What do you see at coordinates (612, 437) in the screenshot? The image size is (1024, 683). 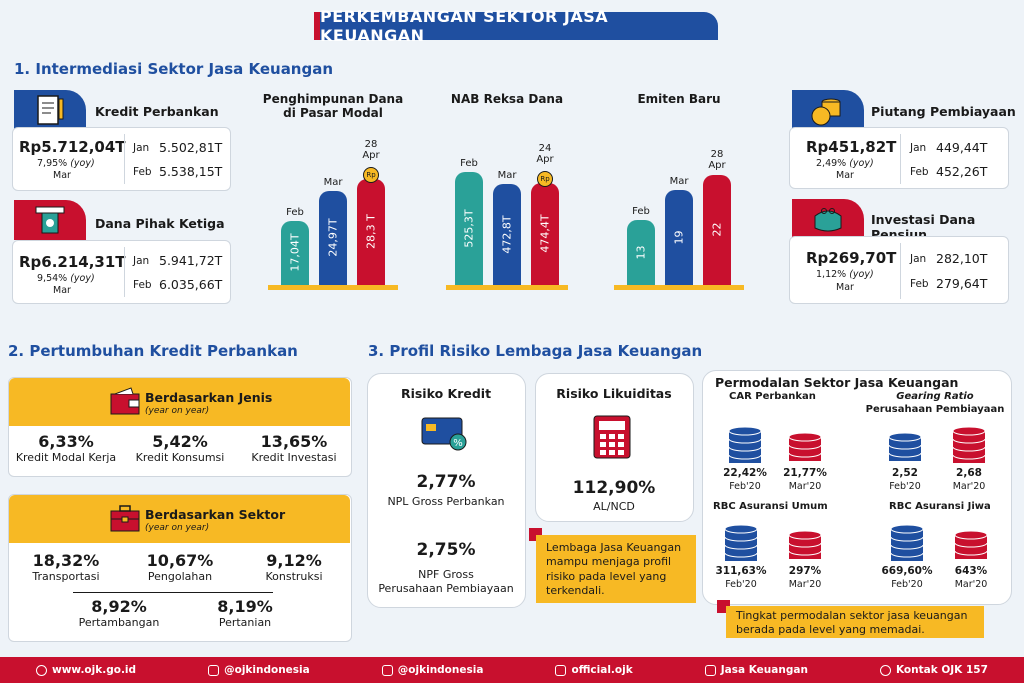 I see `calculator-icon` at bounding box center [612, 437].